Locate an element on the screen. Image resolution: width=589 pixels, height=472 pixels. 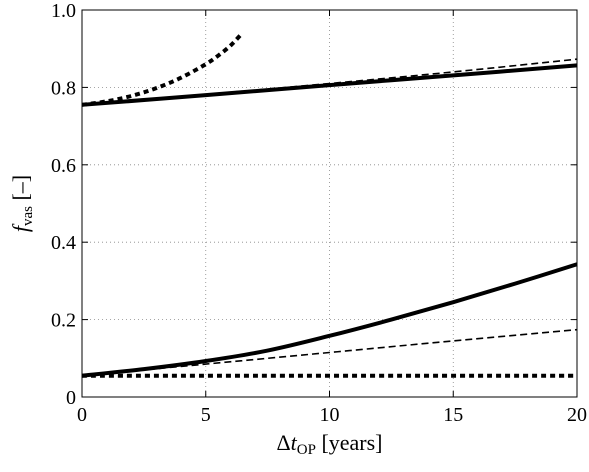
x-axis-label-unit: [years] is located at coordinates (349, 442).